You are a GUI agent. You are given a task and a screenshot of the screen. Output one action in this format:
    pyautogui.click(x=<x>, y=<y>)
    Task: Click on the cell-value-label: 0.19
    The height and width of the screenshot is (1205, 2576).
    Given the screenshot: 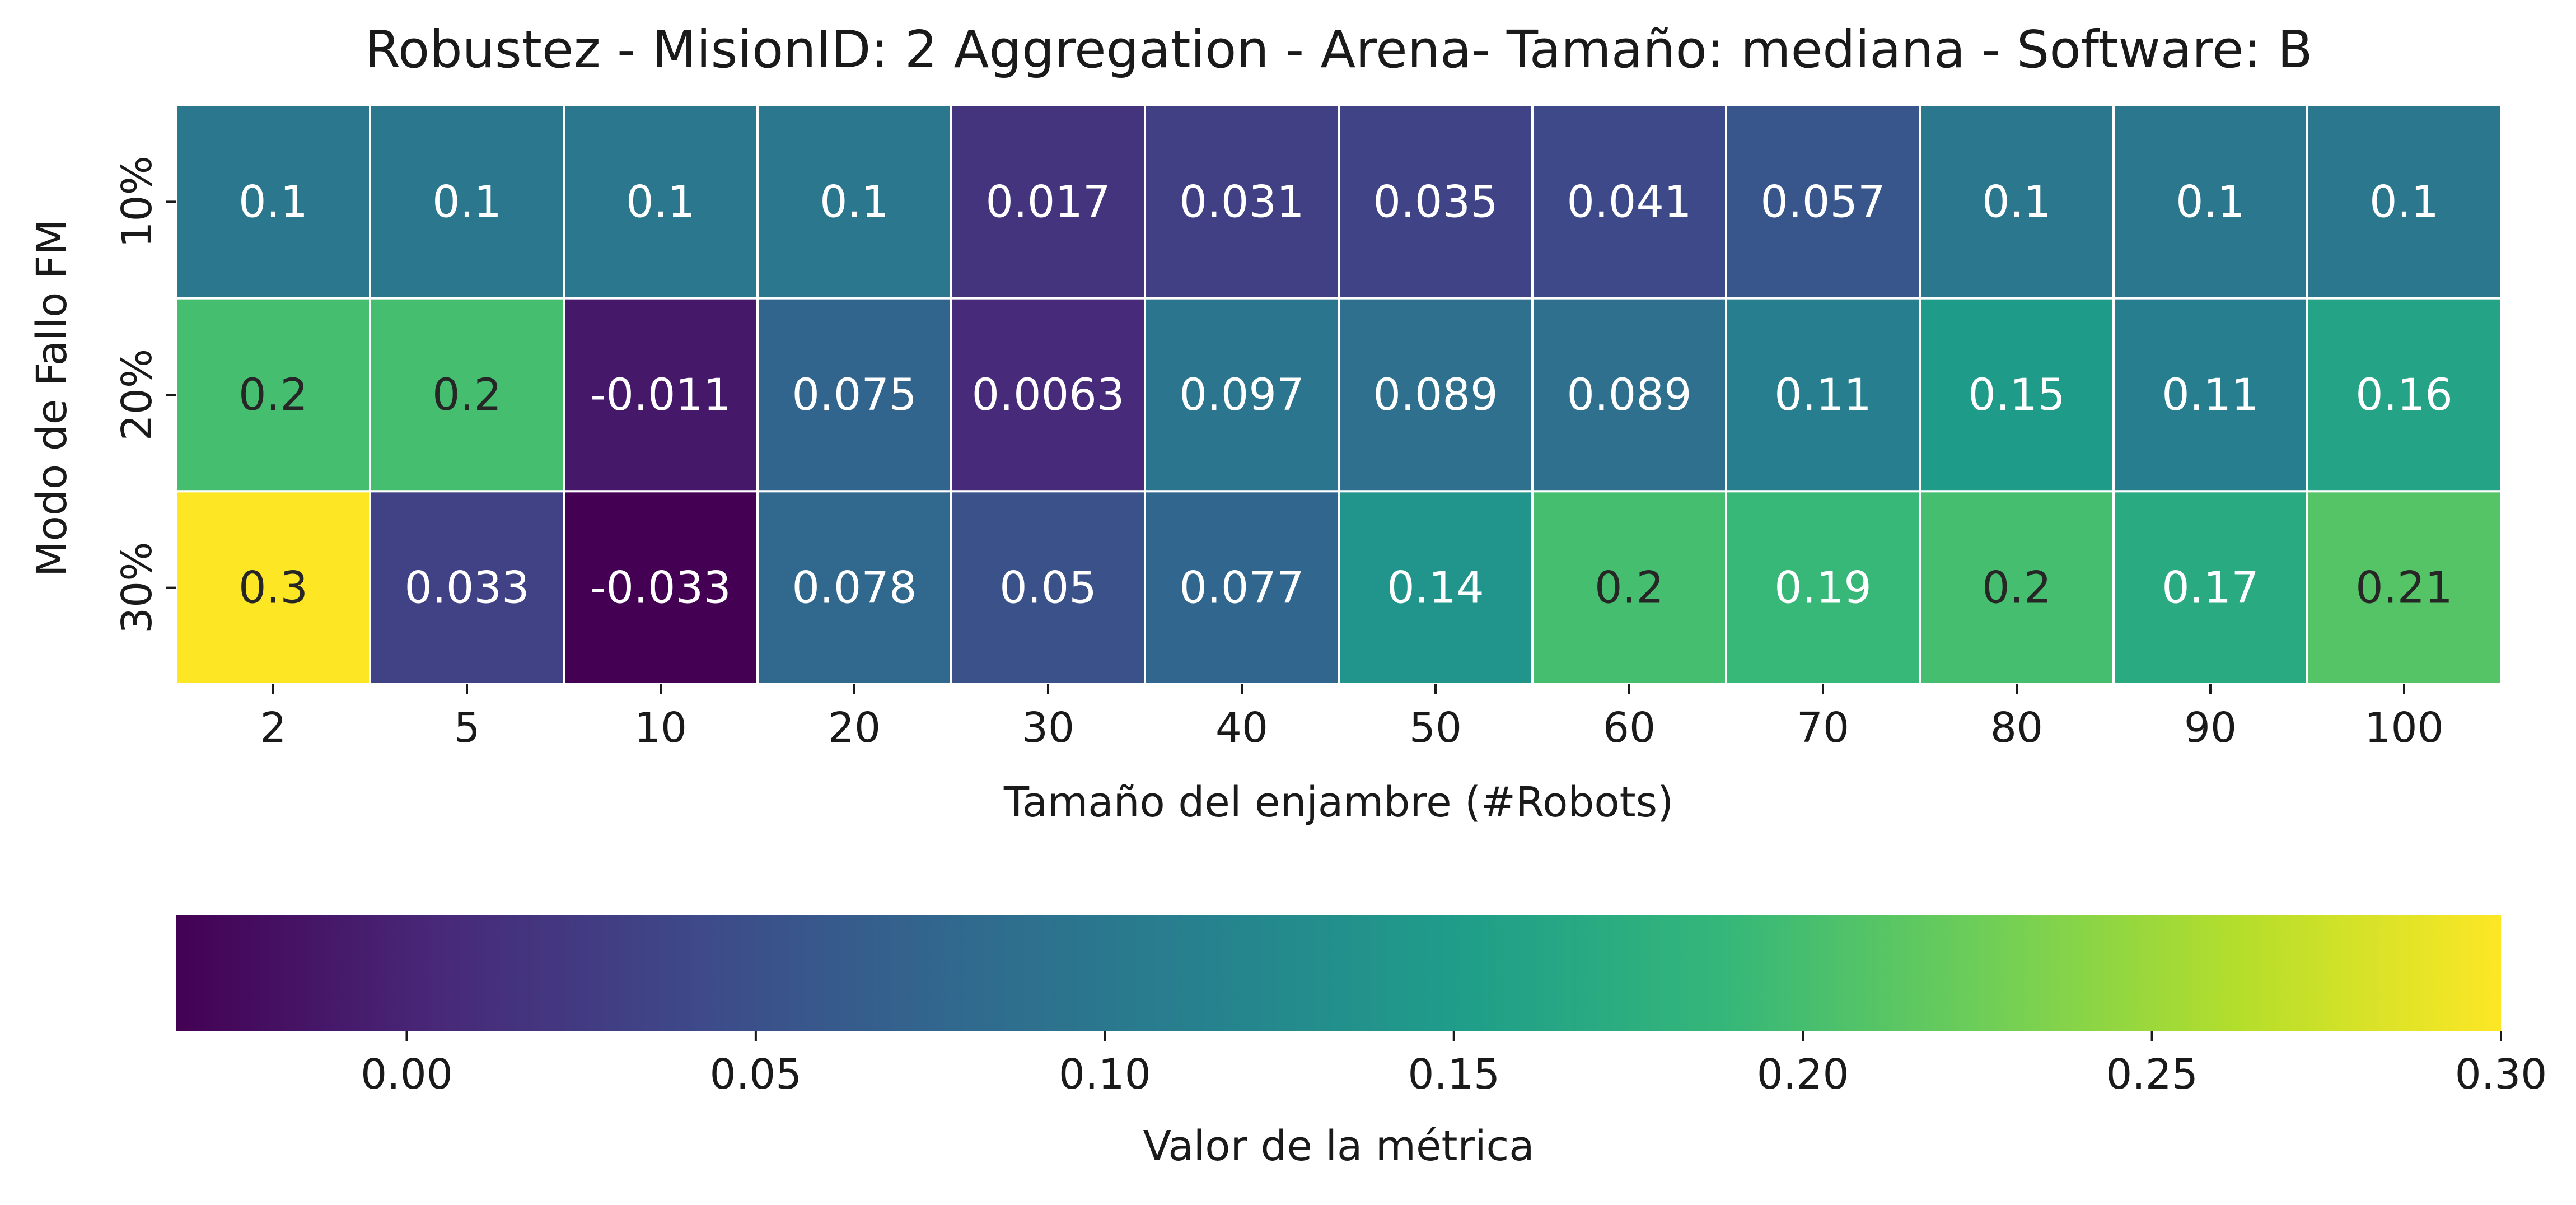 What is the action you would take?
    pyautogui.click(x=1823, y=588)
    